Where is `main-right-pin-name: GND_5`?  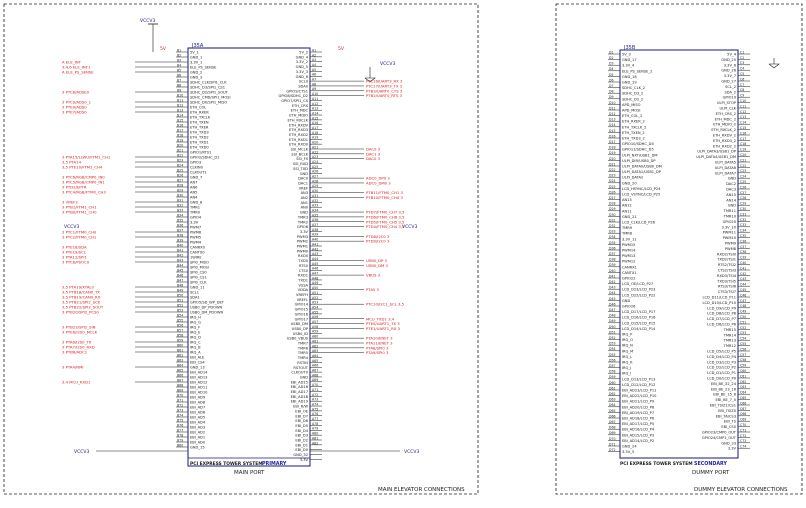
main-right-pin-name: GND_5 is located at coordinates (302, 67).